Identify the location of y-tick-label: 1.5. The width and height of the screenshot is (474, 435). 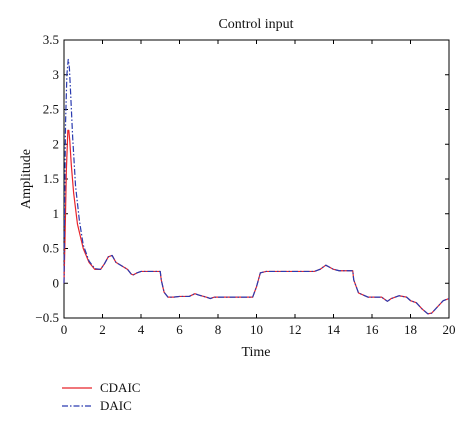
(51, 178).